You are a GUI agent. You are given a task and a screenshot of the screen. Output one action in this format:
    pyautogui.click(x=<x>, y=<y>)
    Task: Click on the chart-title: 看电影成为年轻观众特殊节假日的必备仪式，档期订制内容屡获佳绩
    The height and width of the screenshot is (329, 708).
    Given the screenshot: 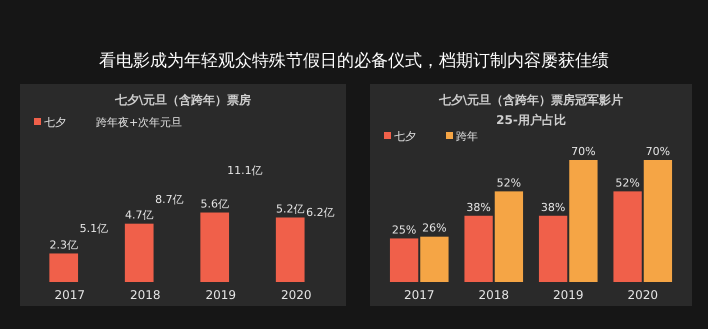 What is the action you would take?
    pyautogui.click(x=354, y=61)
    